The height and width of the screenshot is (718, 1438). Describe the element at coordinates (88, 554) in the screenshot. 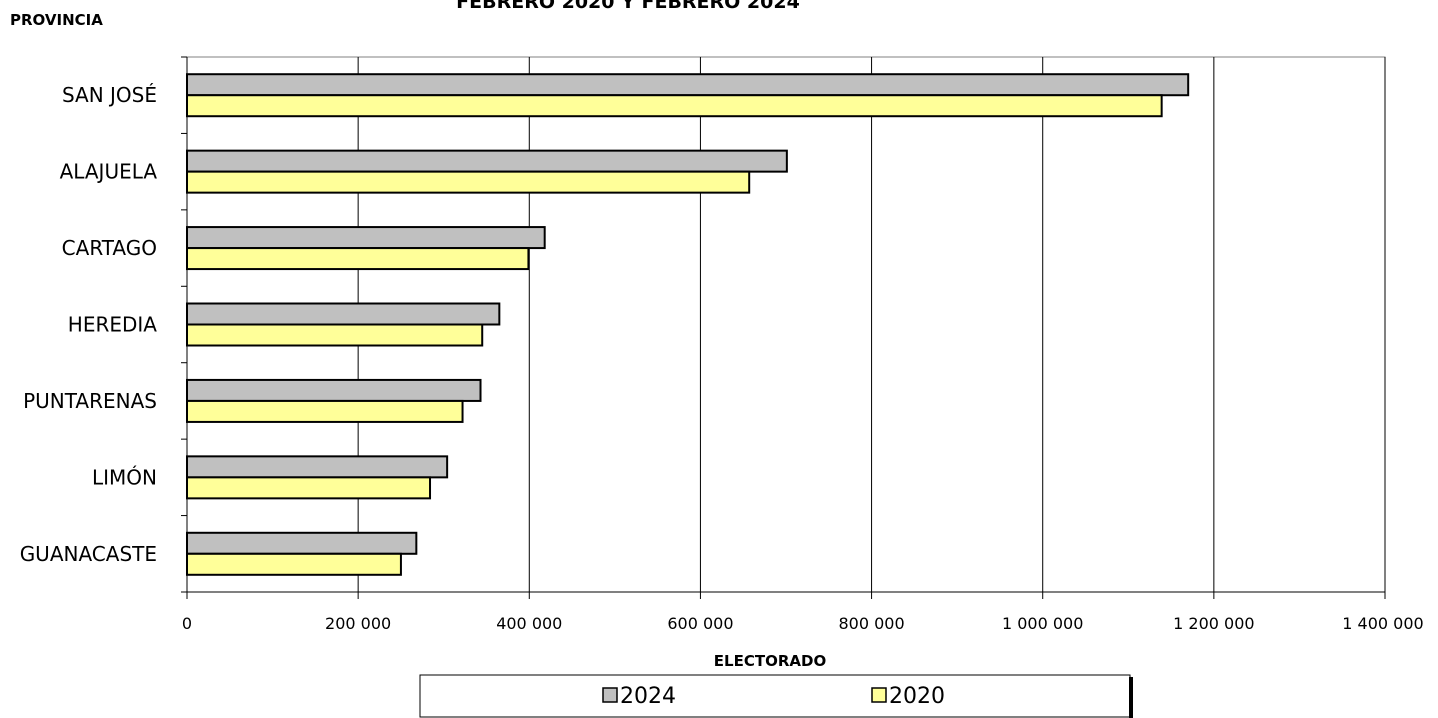

I see `category-label: GUANACASTE` at that location.